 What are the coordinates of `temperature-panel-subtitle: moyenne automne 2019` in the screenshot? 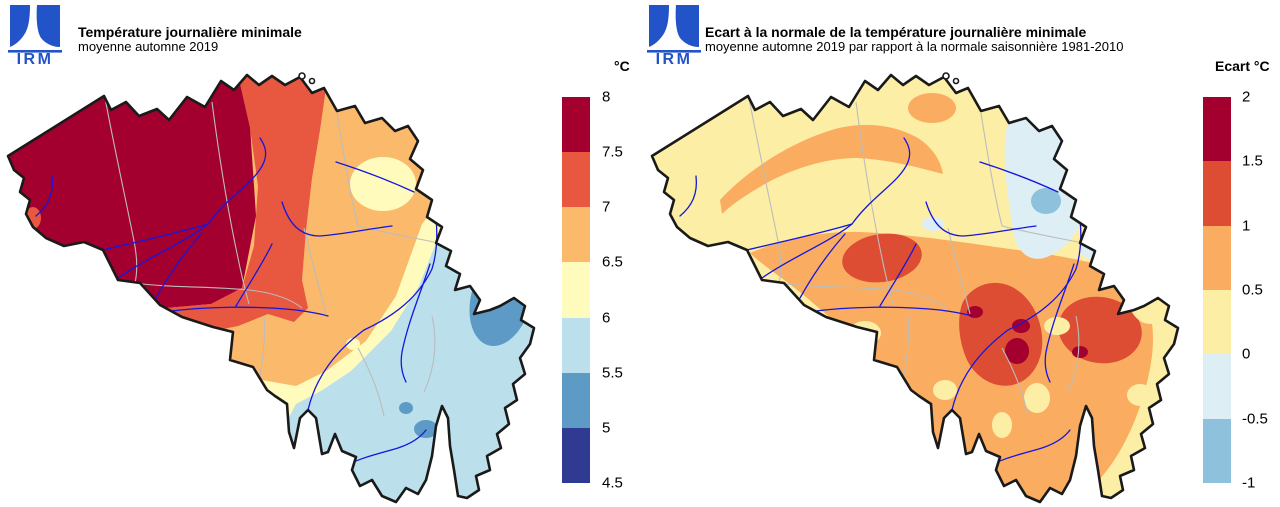 It's located at (148, 46).